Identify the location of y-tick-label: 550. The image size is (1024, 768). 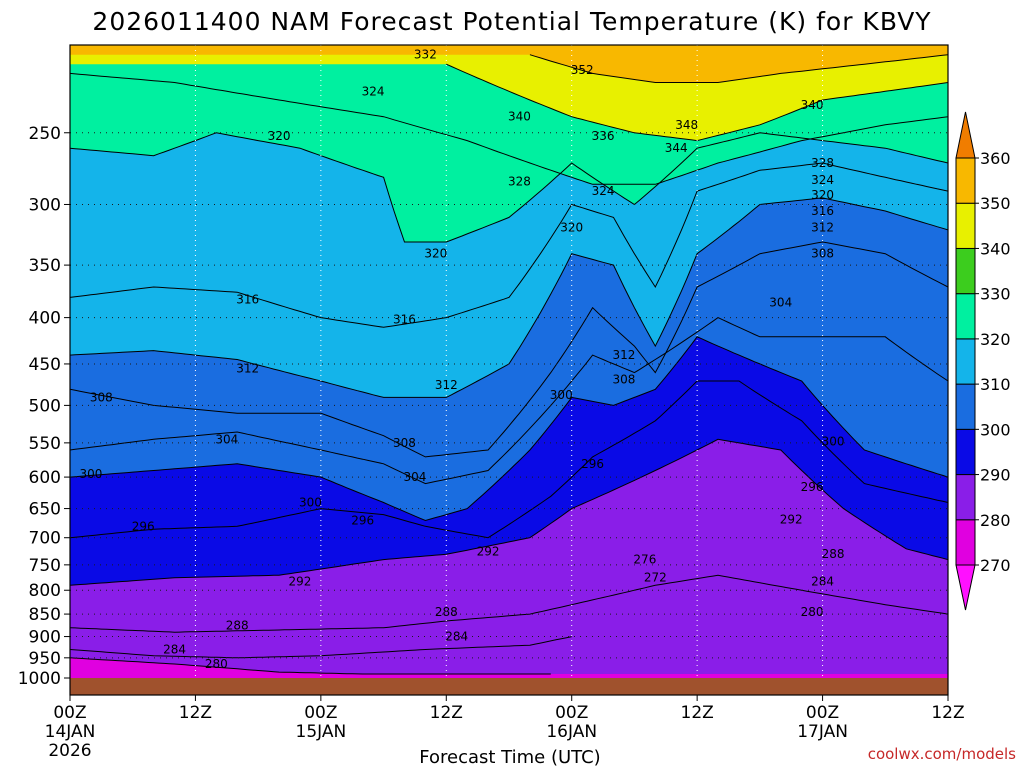
(45, 444).